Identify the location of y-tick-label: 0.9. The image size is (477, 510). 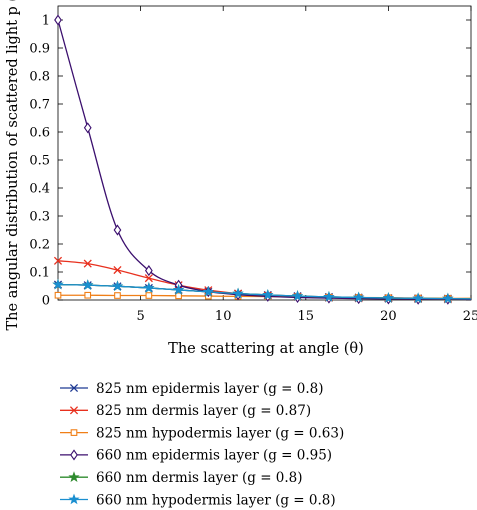
(39, 49).